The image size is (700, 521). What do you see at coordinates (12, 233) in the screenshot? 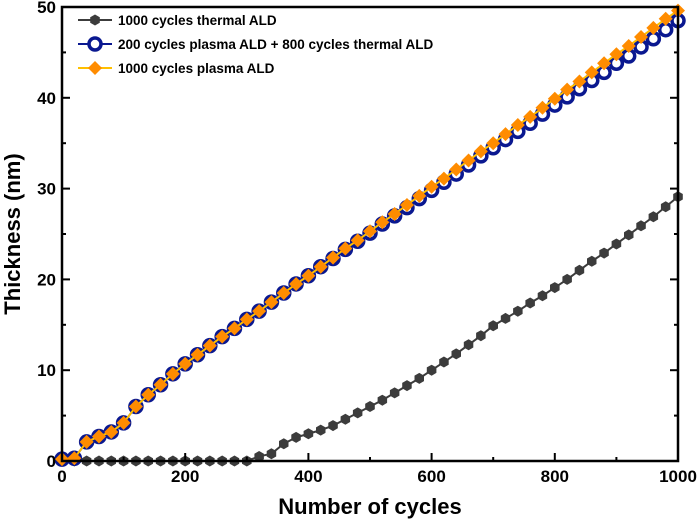
I see `y-axis-label: Thickness (nm)` at bounding box center [12, 233].